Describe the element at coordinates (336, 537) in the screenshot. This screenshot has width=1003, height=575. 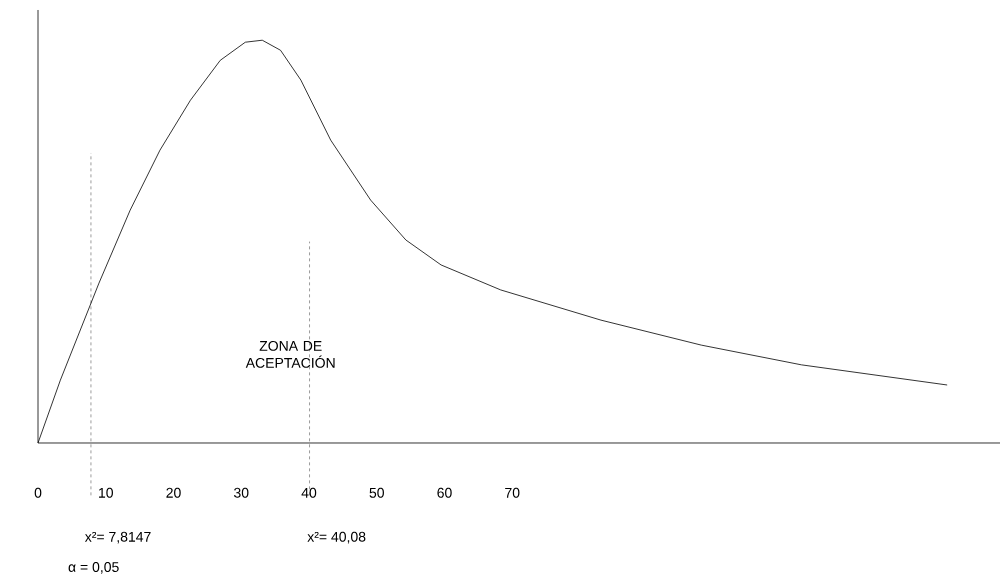
I see `ref-line-label: x²= 40,08` at that location.